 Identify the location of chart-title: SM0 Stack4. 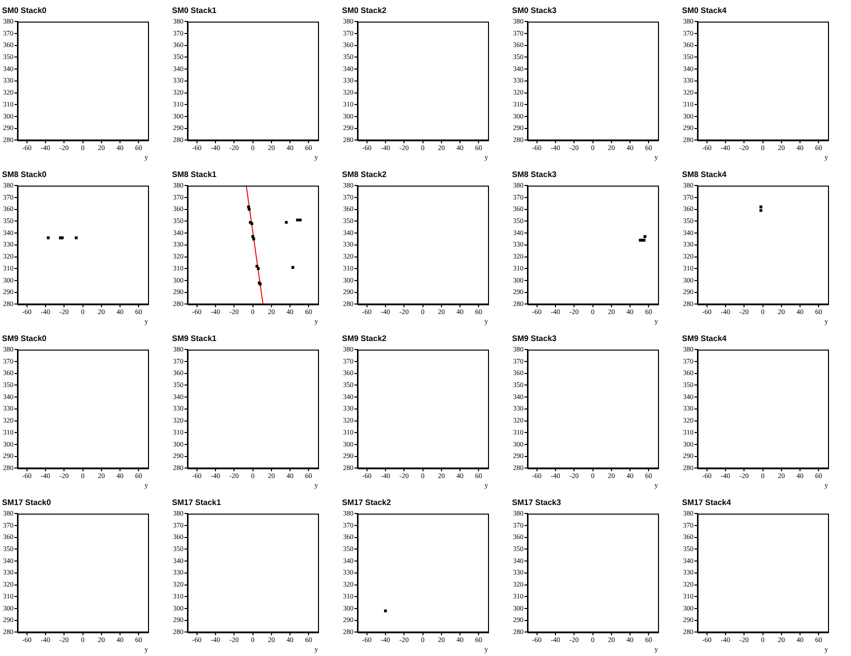
(705, 11).